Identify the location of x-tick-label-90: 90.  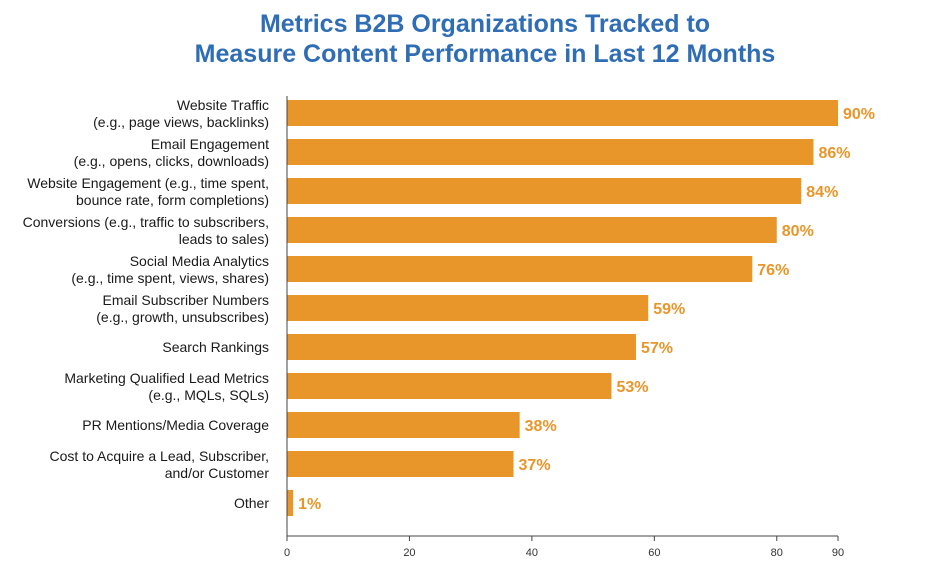
(838, 553).